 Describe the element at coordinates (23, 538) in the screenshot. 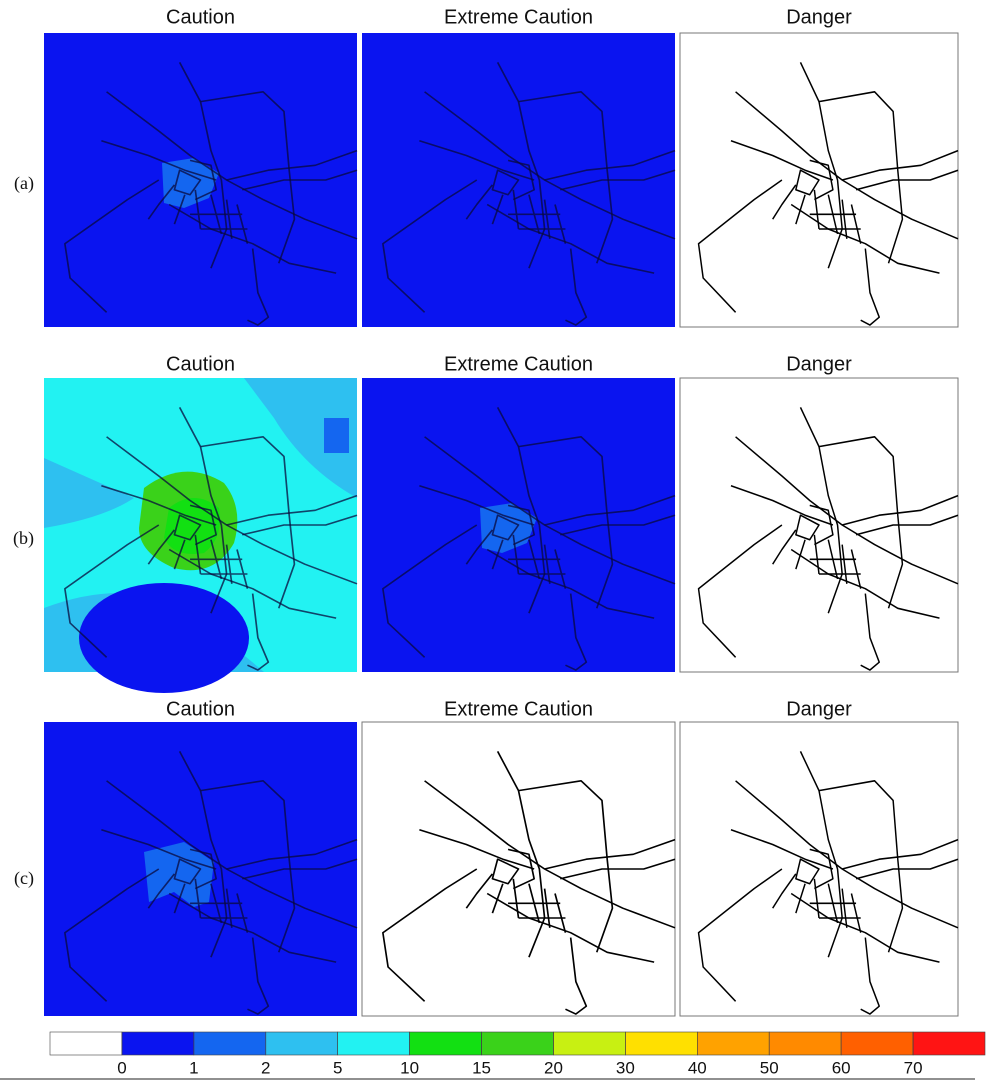

I see `row-label: (b)` at that location.